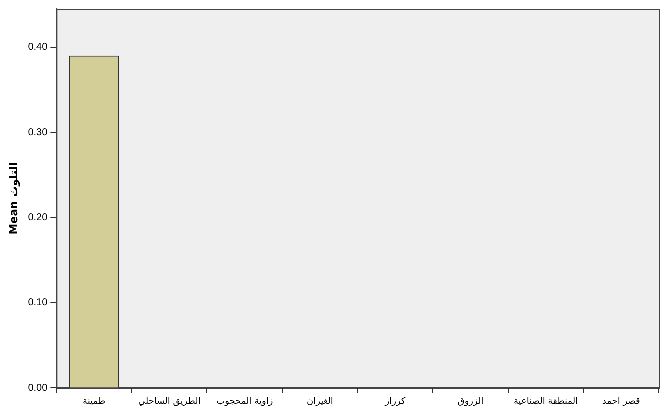 This screenshot has height=414, width=665. What do you see at coordinates (320, 401) in the screenshot?
I see `x-tick-label: الغيران` at bounding box center [320, 401].